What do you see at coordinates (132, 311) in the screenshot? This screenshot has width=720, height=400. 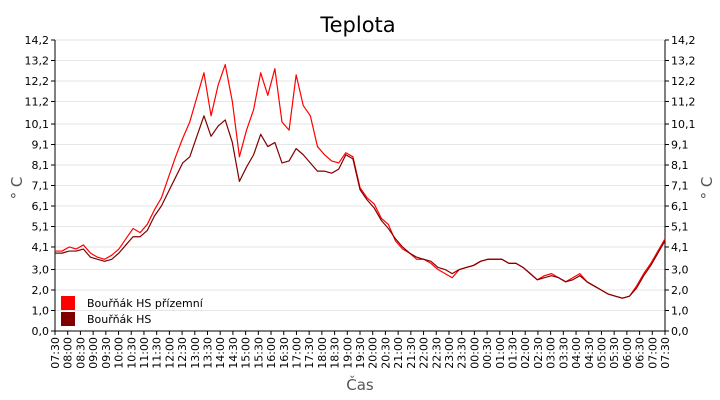 I see `legend: Bouřňák HS přízemní Bouřňák HS` at bounding box center [132, 311].